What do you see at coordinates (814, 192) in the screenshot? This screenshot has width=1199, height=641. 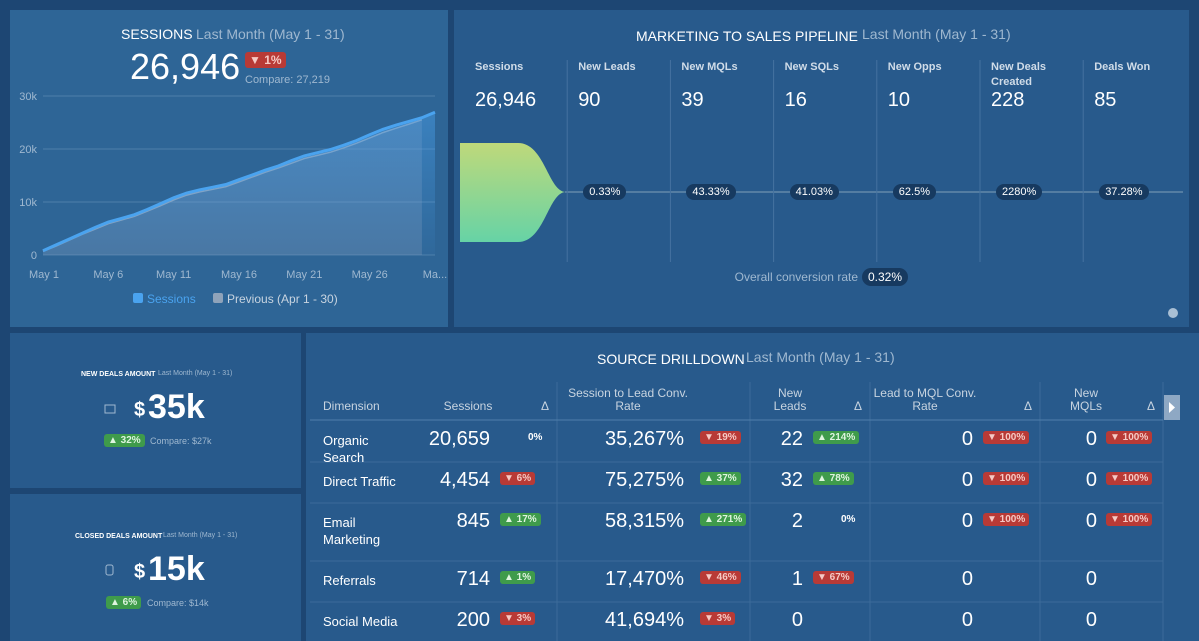 I see `stage-rate: 41.03%` at bounding box center [814, 192].